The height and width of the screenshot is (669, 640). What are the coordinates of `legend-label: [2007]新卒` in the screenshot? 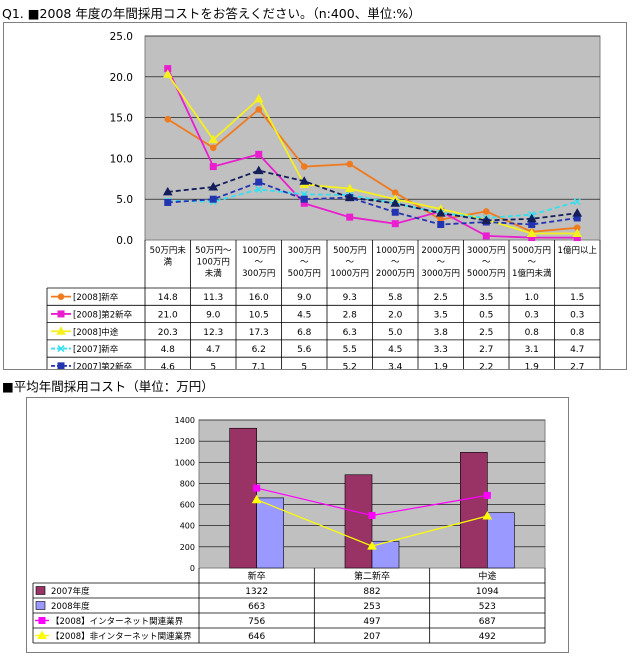 It's located at (96, 349).